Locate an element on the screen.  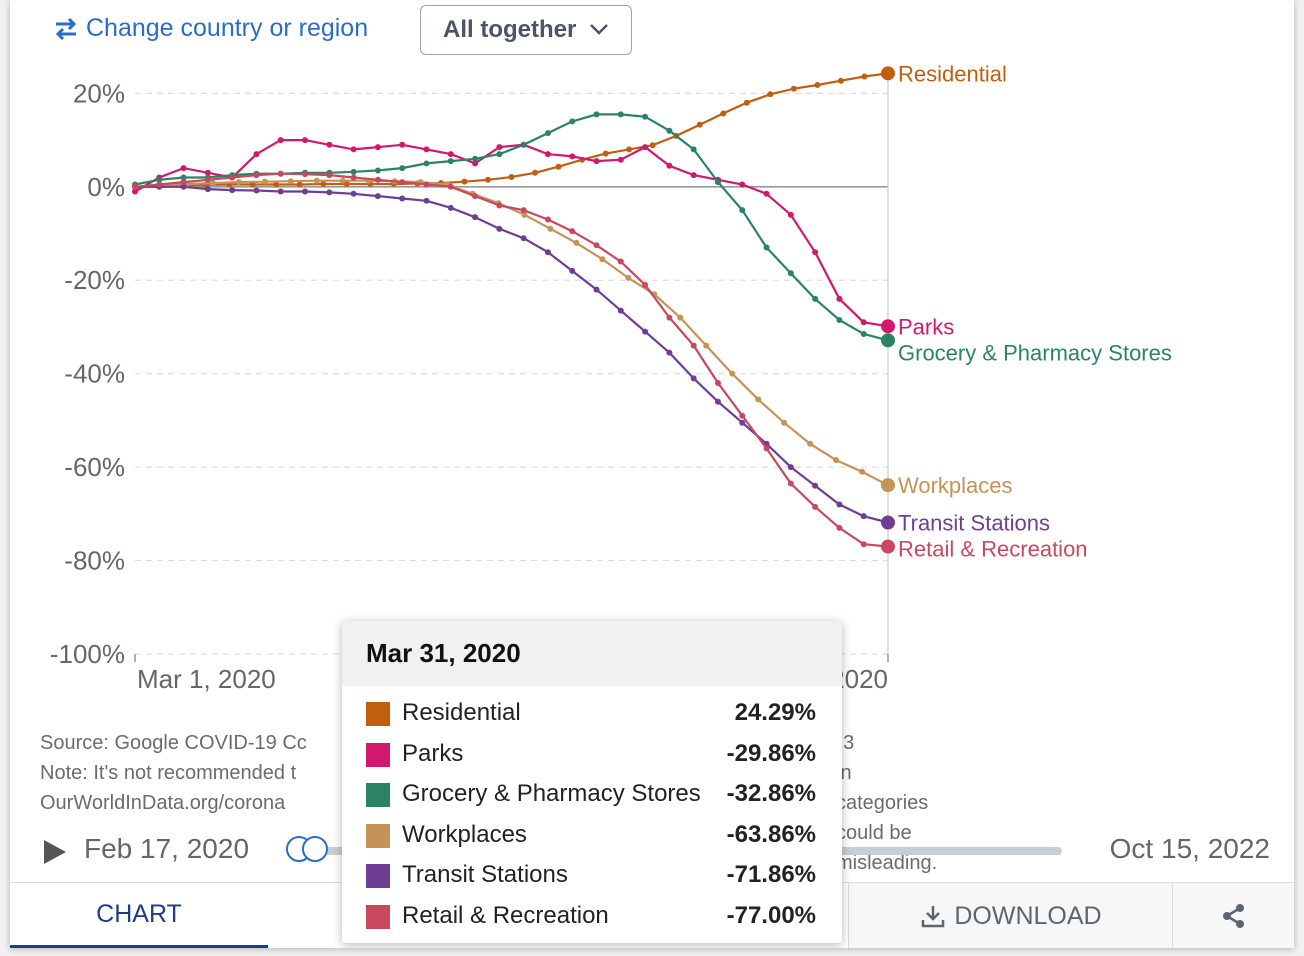
tooltip-series-value: -71.86% is located at coordinates (771, 874).